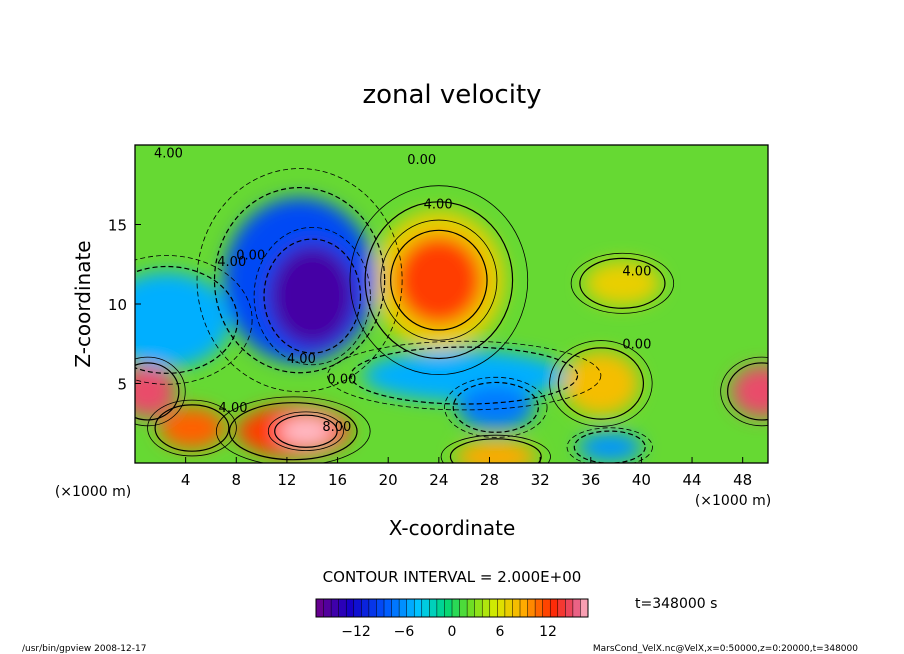  I want to click on footer-left: /usr/bin/gpview 2008-12-17, so click(84, 649).